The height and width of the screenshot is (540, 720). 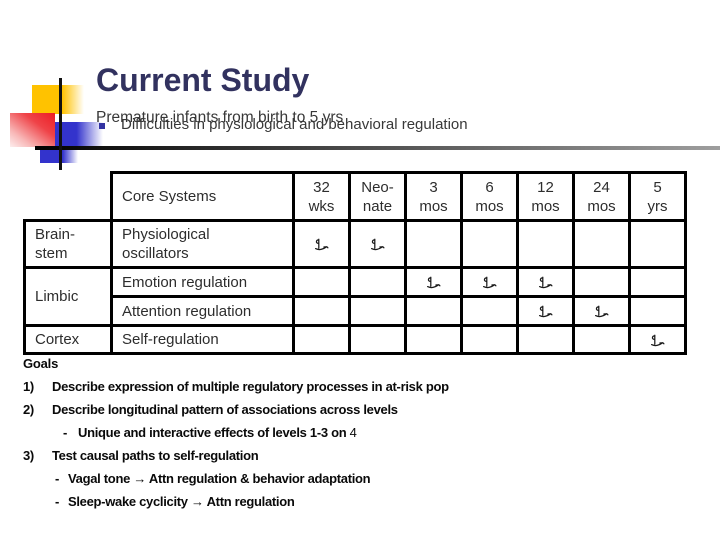 I want to click on region-cell-brainstem: Brain- stem, so click(x=68, y=244).